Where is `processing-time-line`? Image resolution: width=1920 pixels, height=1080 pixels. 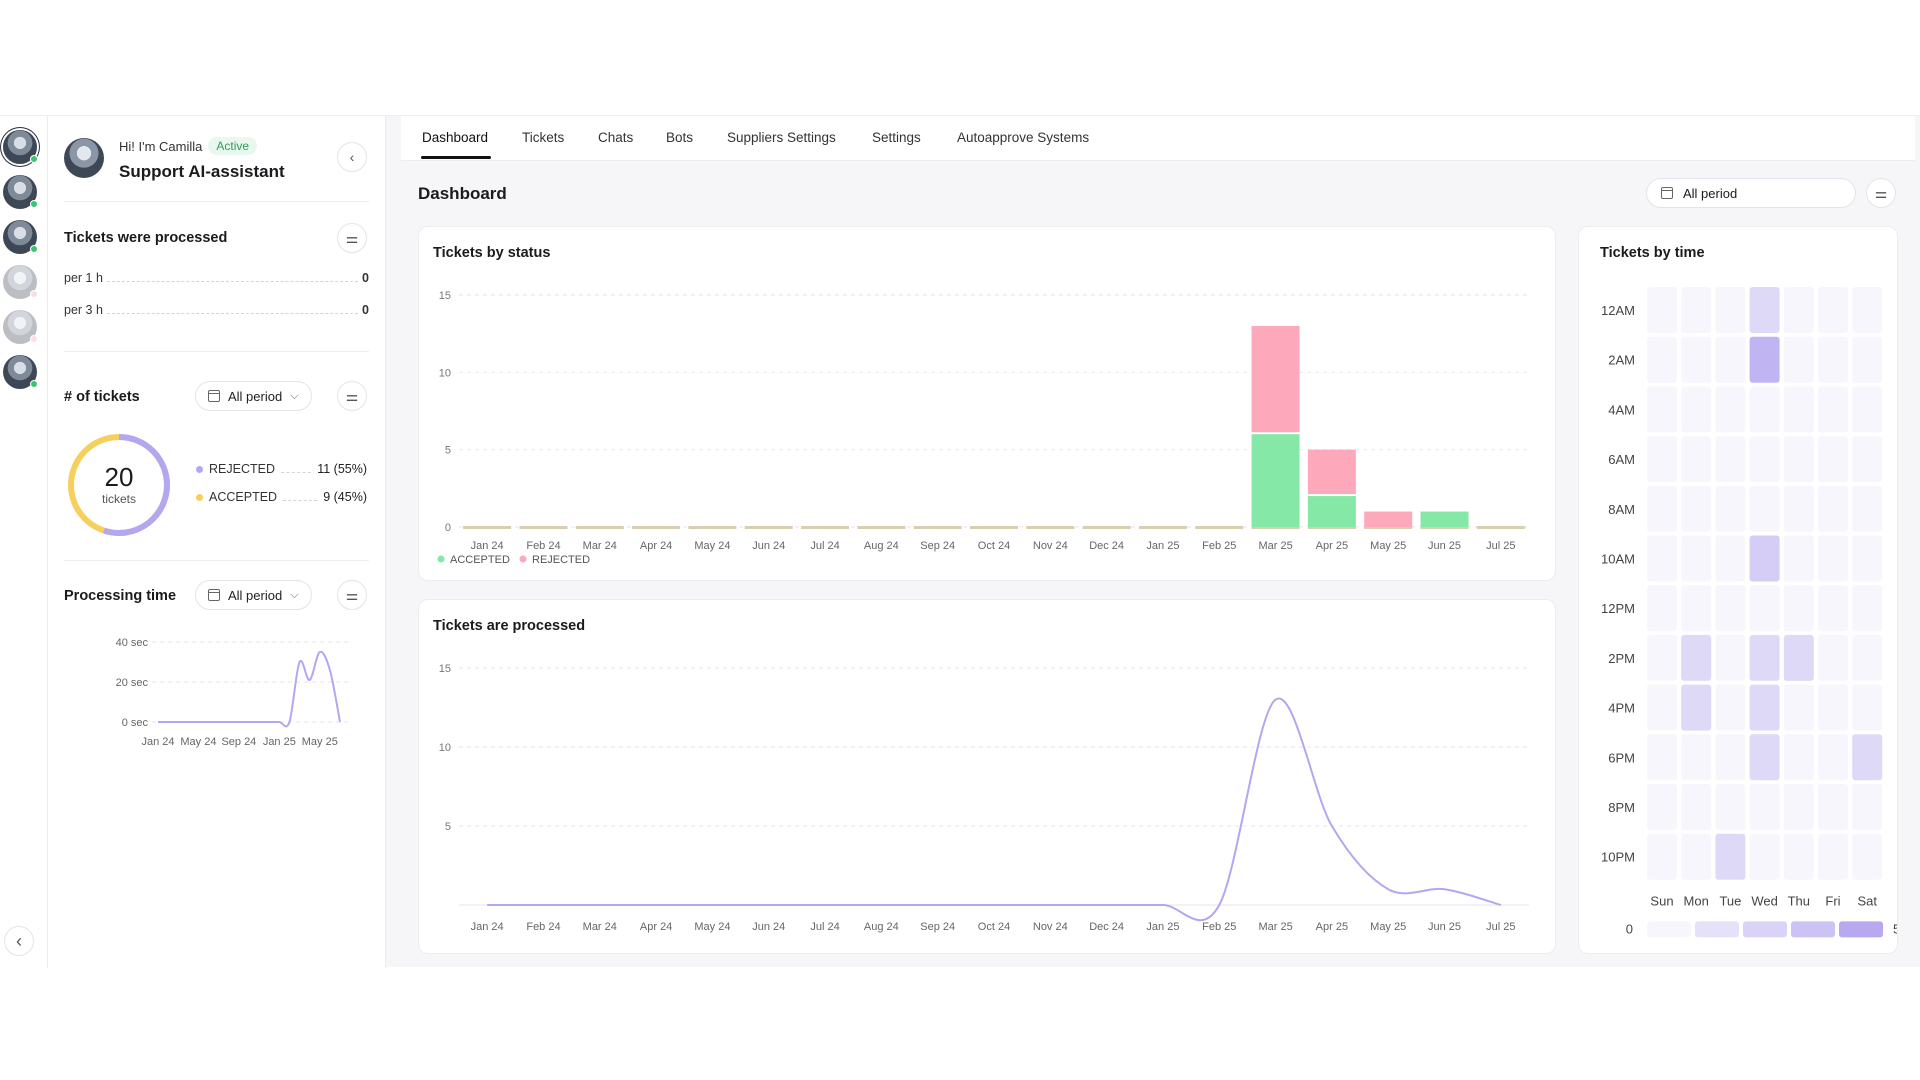
processing-time-line is located at coordinates (249, 689).